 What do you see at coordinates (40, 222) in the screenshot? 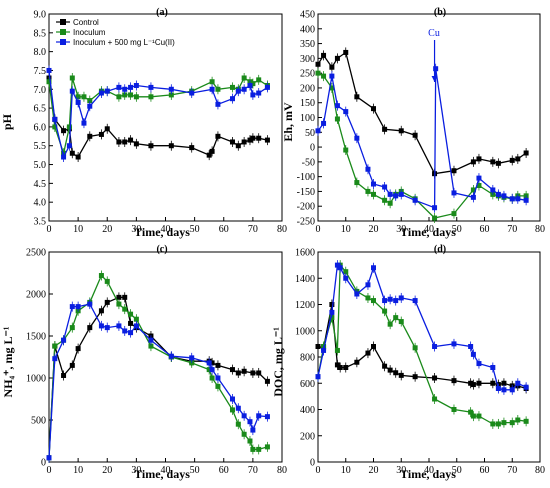
I see `y-tick-label: 3.5` at bounding box center [40, 222].